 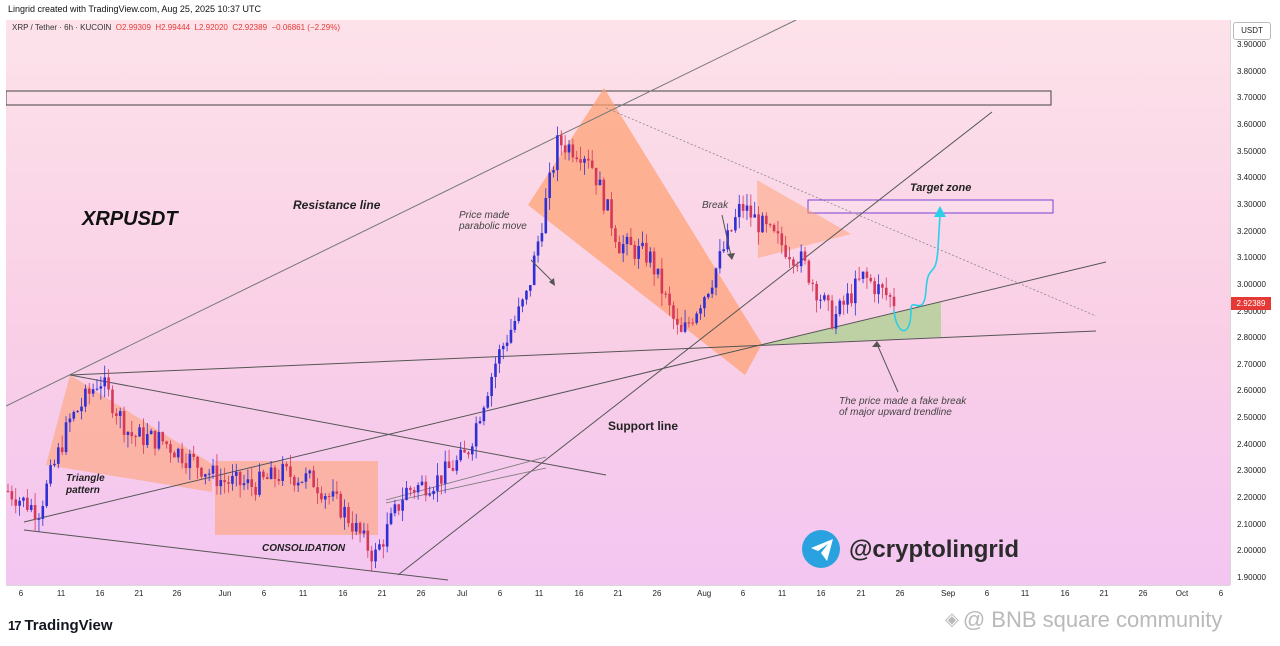 I want to click on time-tick: Sep, so click(x=948, y=593).